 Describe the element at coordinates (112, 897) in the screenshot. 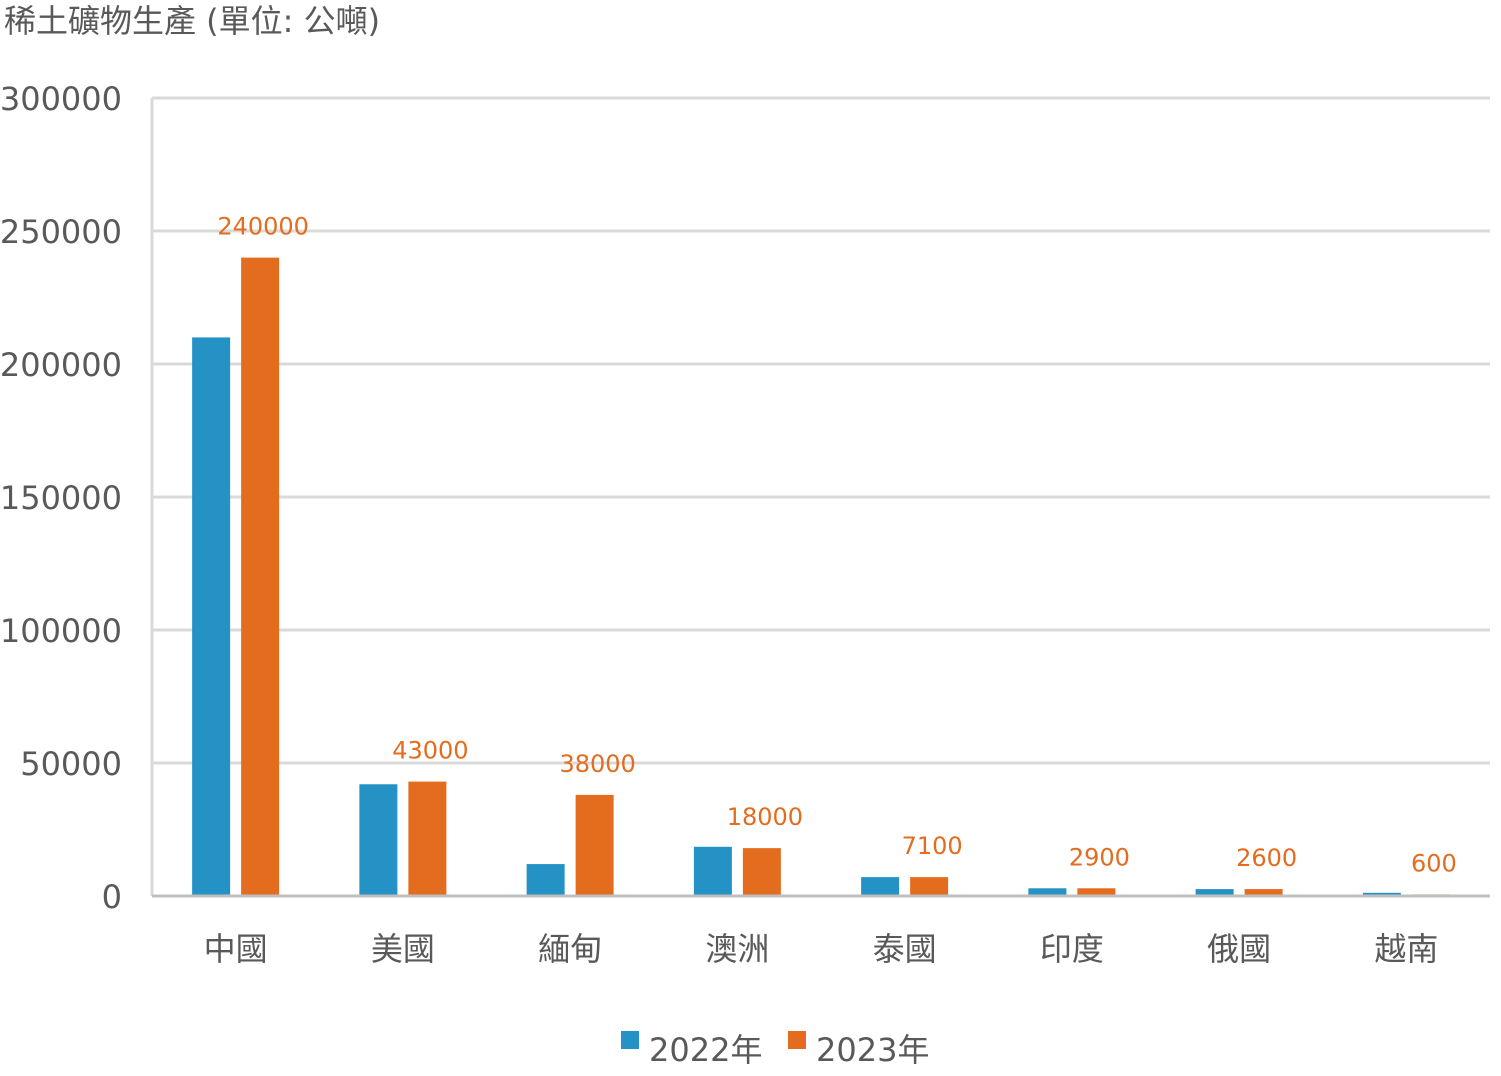

I see `y-tick-label: 0` at that location.